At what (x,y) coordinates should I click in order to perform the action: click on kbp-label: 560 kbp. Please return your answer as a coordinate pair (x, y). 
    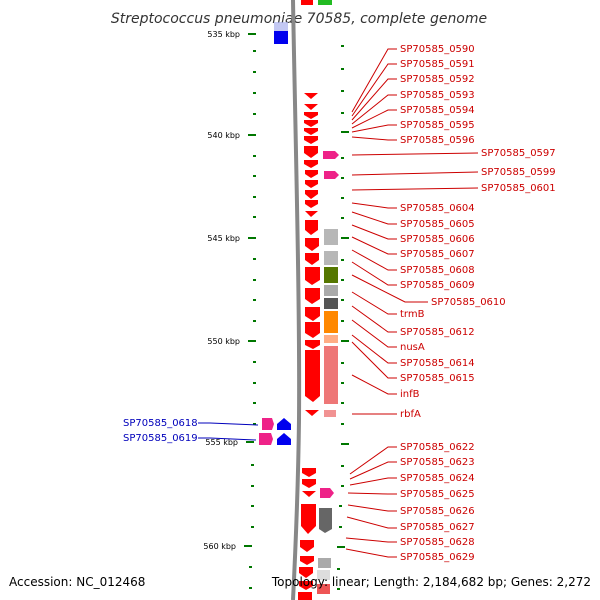
    Looking at the image, I should click on (219, 546).